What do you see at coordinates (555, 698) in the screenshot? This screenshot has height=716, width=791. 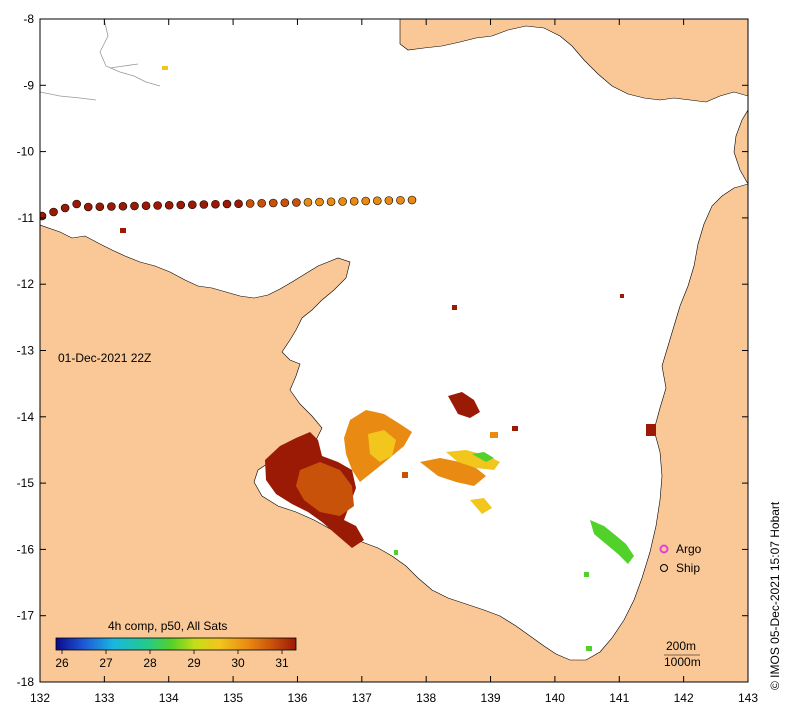 I see `x-tick-label: 140` at bounding box center [555, 698].